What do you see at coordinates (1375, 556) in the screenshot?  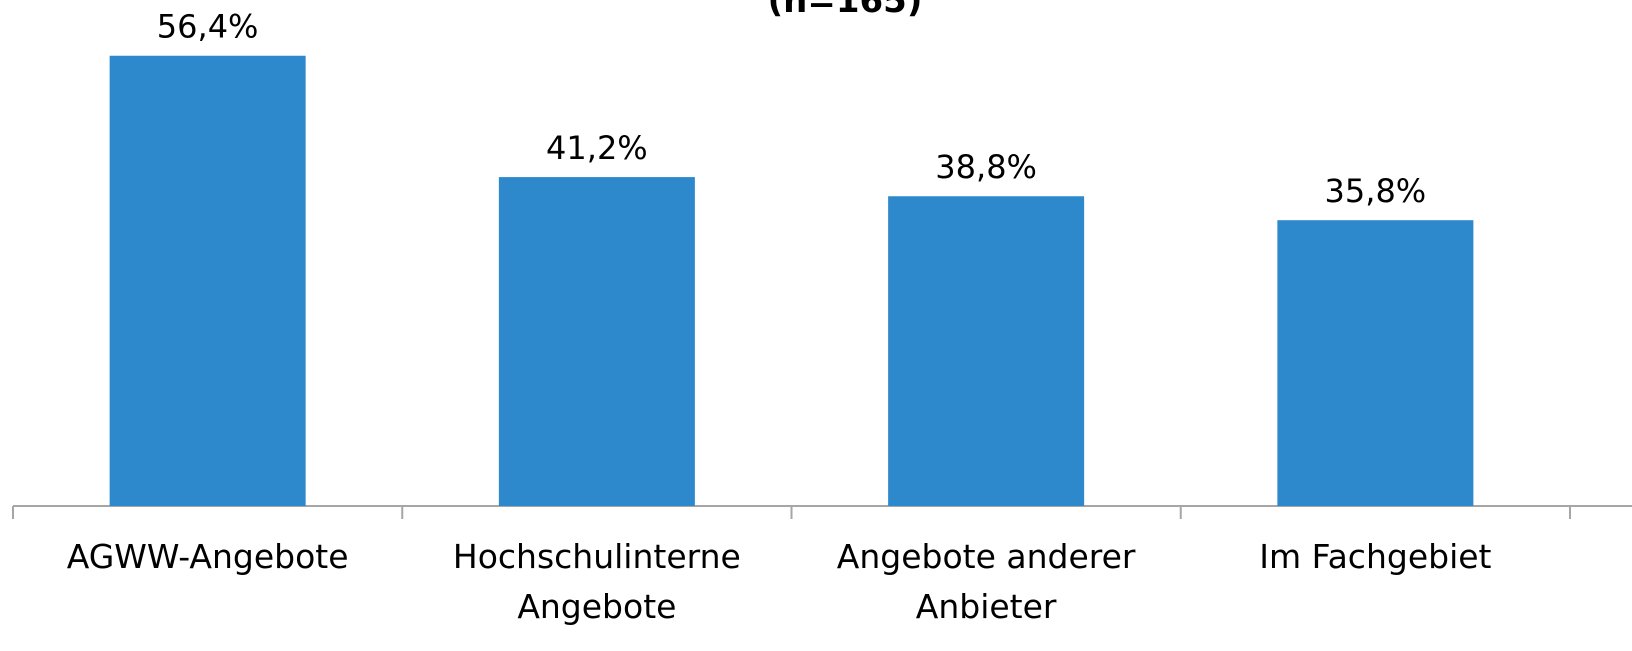 I see `x-tick-label: Im Fachgebiet` at bounding box center [1375, 556].